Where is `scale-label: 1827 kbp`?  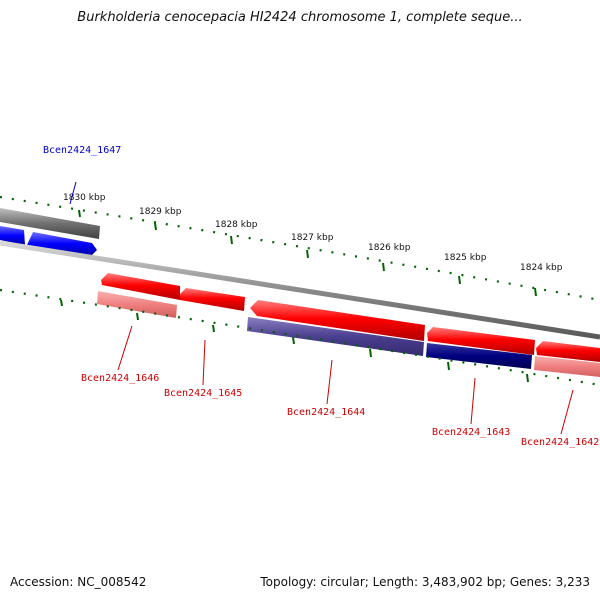
scale-label: 1827 kbp is located at coordinates (312, 238).